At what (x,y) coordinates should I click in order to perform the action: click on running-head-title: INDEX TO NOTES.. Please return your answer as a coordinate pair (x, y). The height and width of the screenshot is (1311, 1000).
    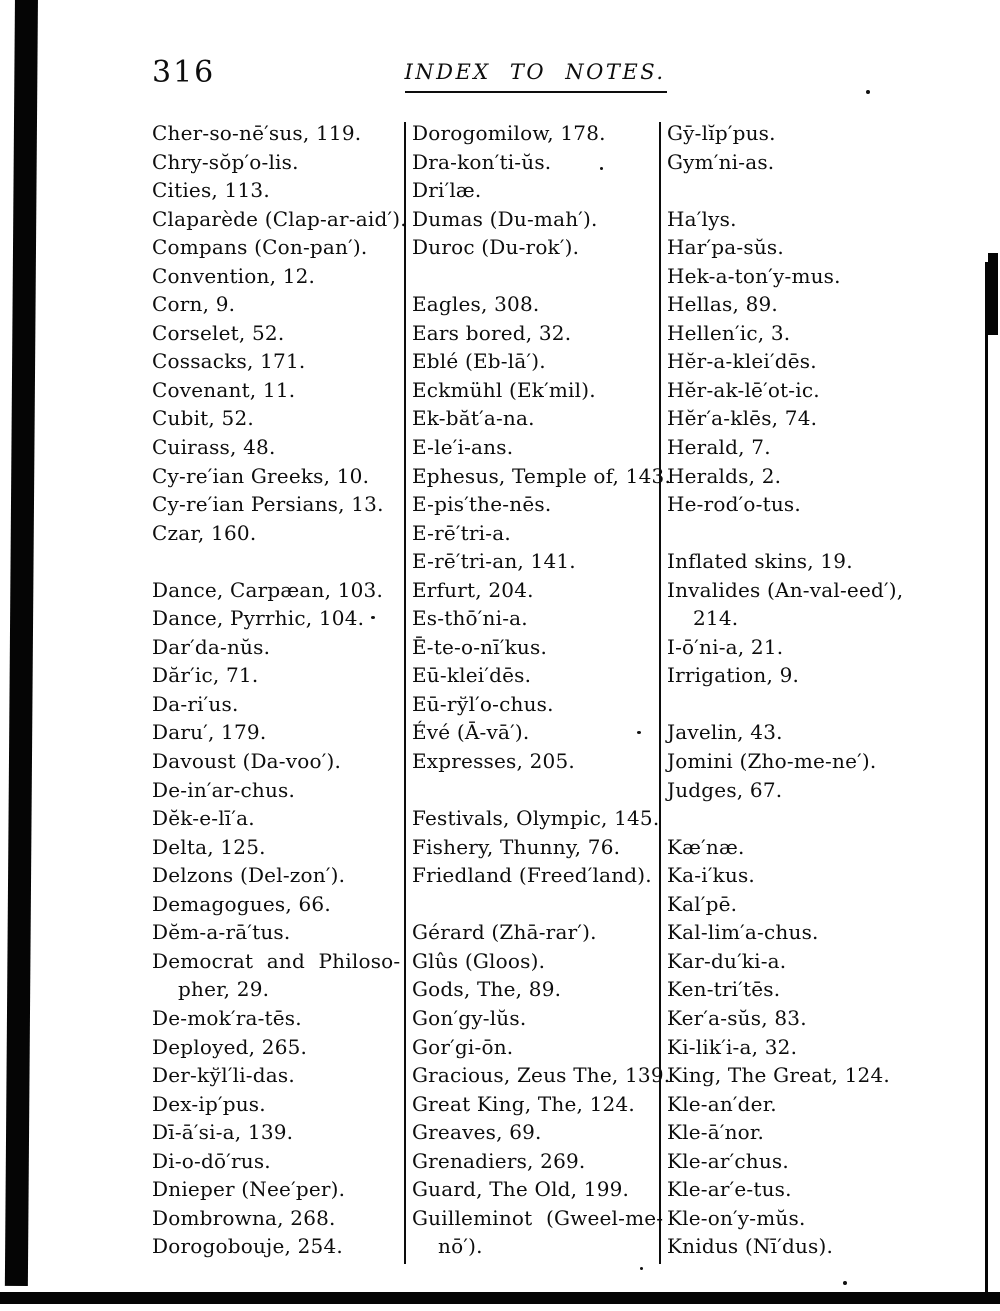
    Looking at the image, I should click on (535, 72).